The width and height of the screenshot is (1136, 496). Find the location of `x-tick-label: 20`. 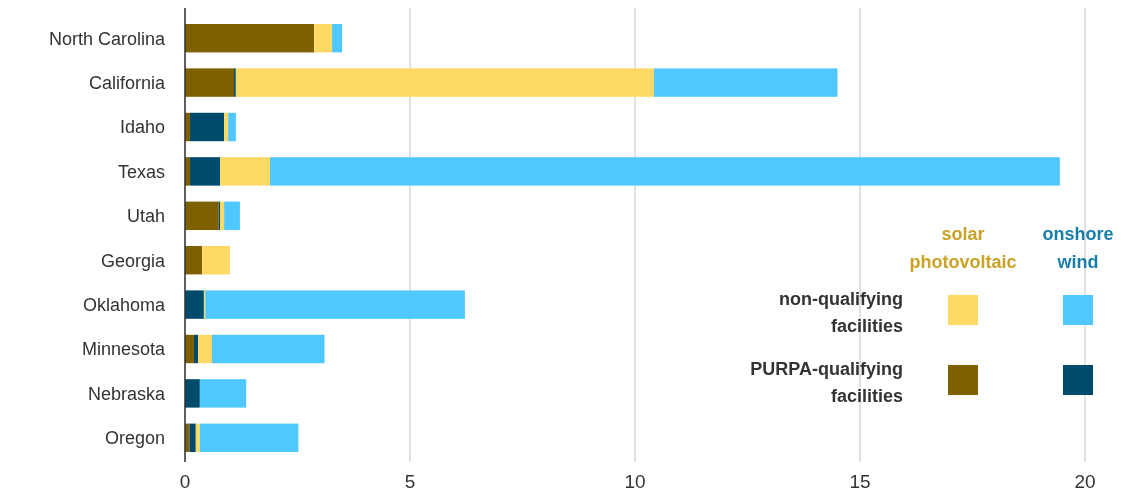

x-tick-label: 20 is located at coordinates (1085, 481).